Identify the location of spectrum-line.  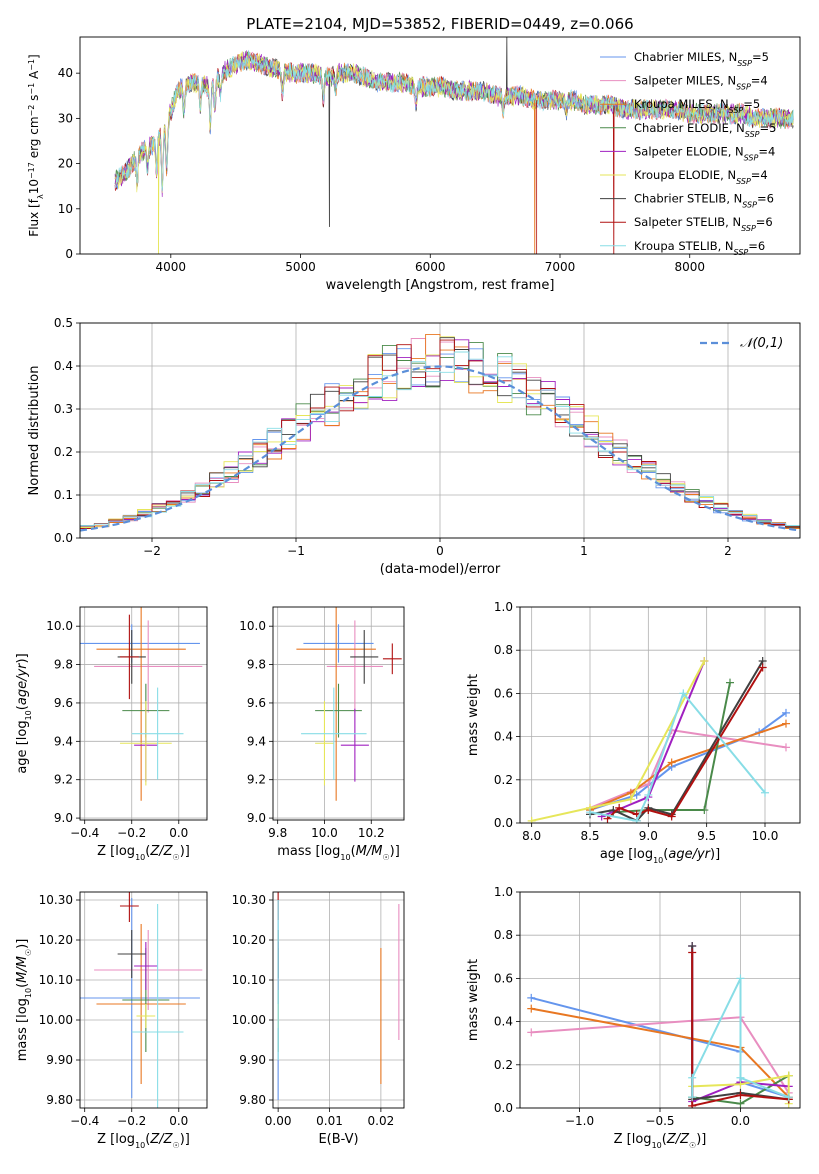
(454, 120).